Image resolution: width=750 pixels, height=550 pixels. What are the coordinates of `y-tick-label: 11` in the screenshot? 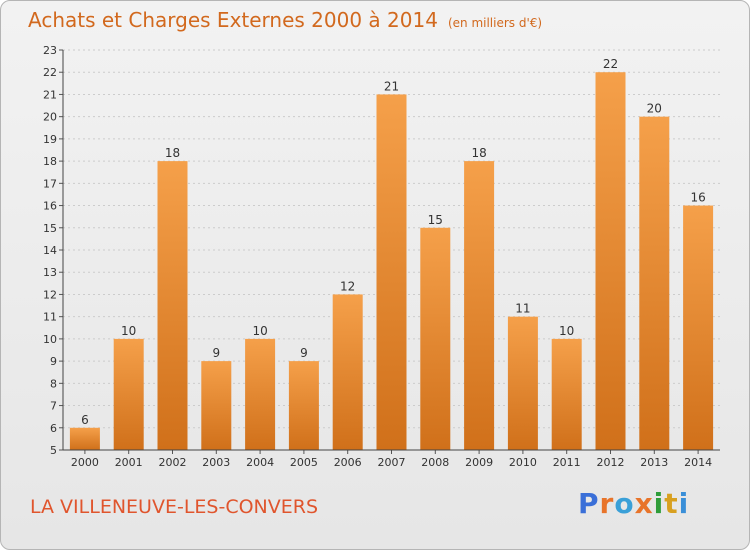 It's located at (50, 317).